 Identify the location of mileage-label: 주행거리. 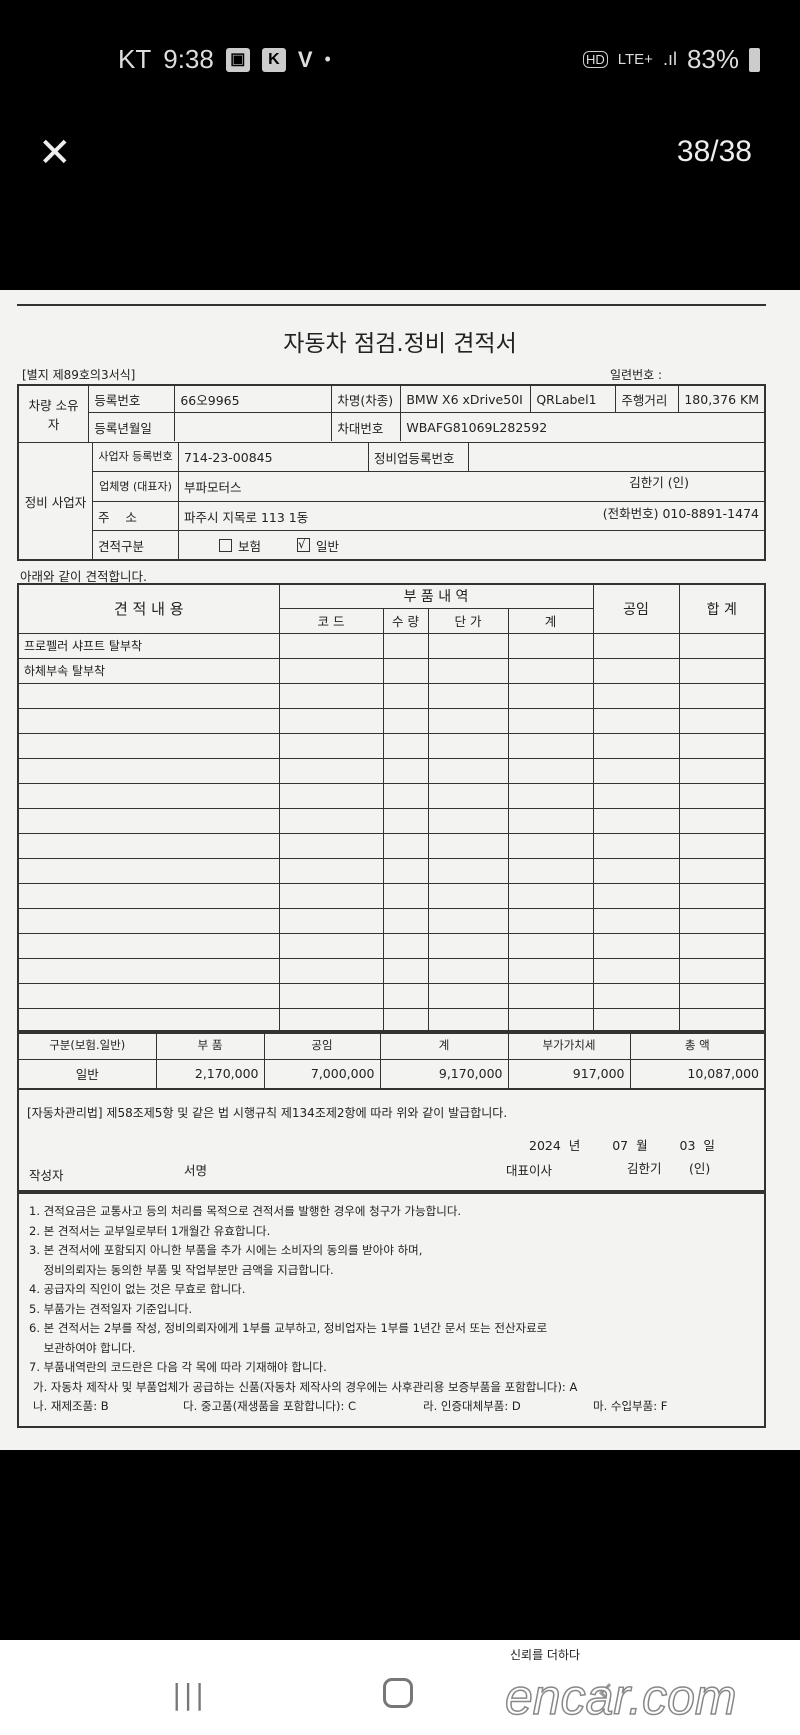
(648, 399).